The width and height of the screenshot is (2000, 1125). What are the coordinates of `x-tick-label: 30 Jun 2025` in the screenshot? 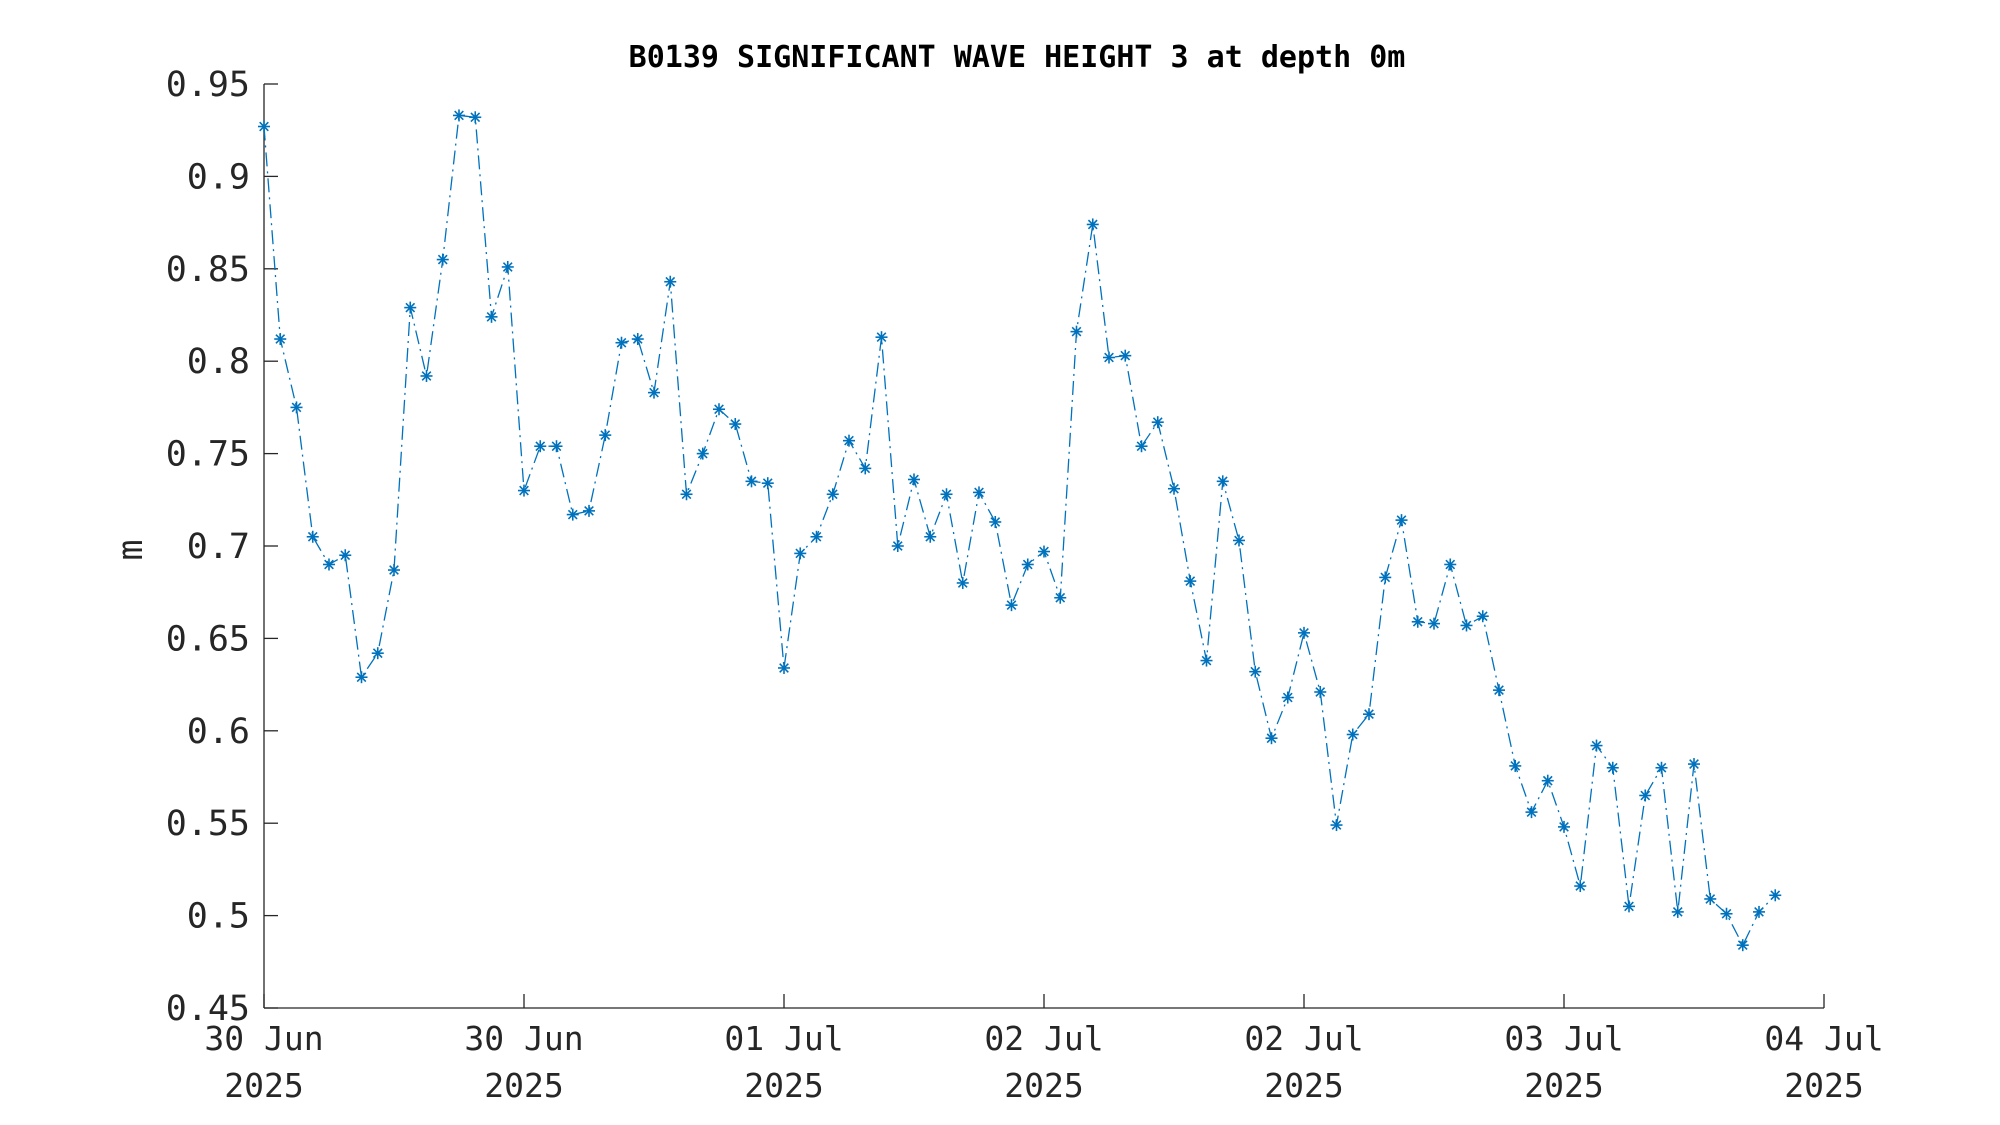 It's located at (523, 1062).